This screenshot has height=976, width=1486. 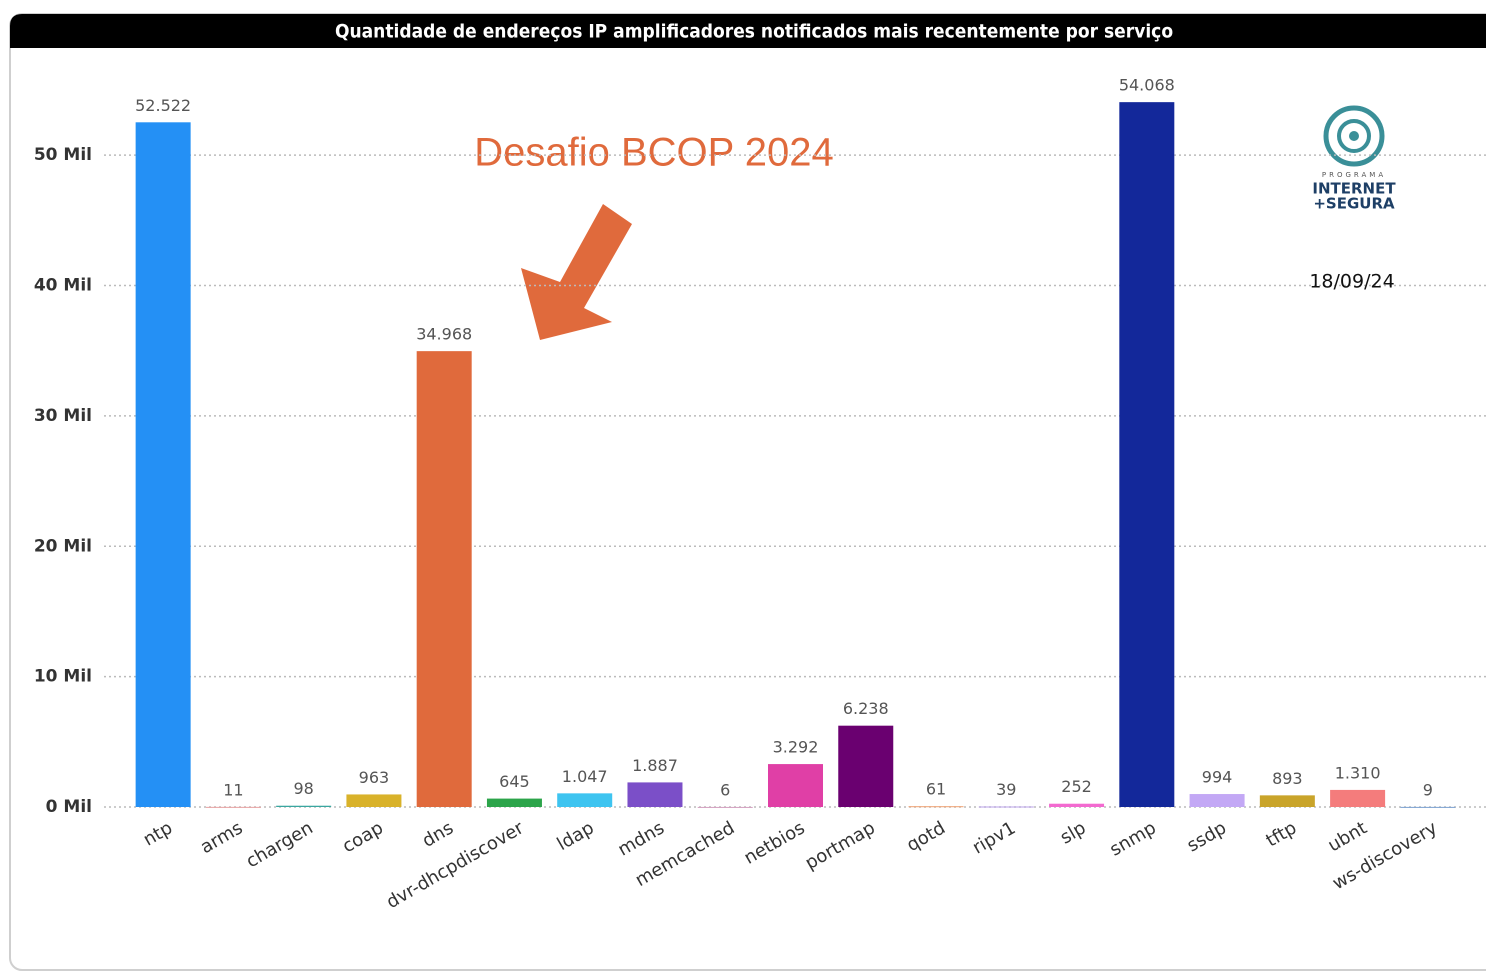 I want to click on value-label: 645, so click(x=514, y=781).